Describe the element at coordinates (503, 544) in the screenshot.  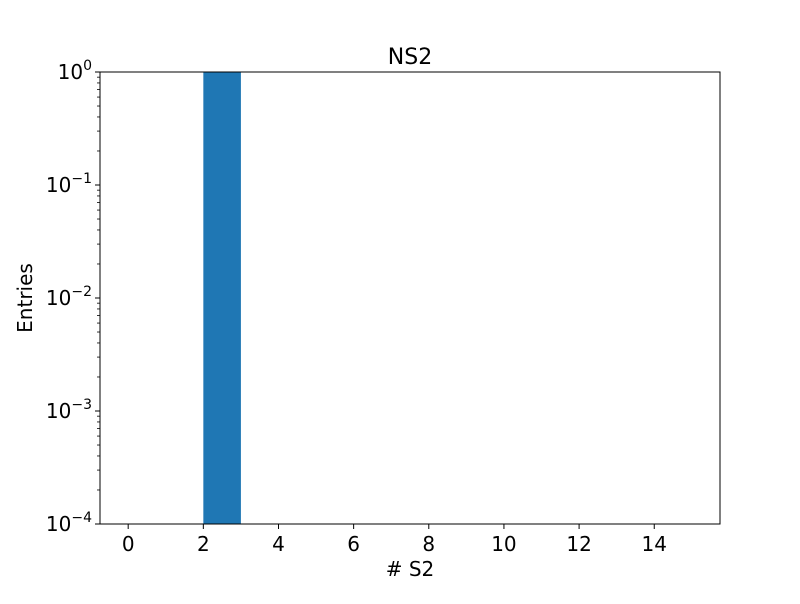
I see `x-tick-label: 10` at that location.